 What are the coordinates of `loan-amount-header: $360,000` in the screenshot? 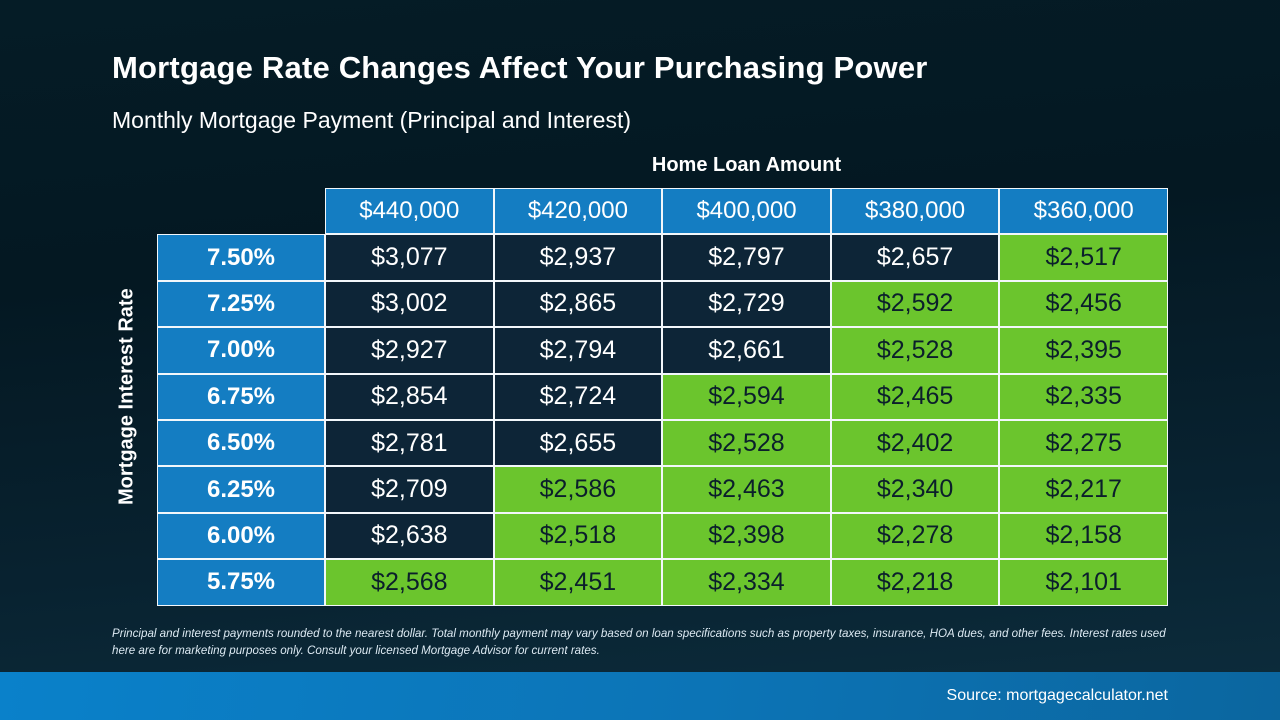 It's located at (1083, 211).